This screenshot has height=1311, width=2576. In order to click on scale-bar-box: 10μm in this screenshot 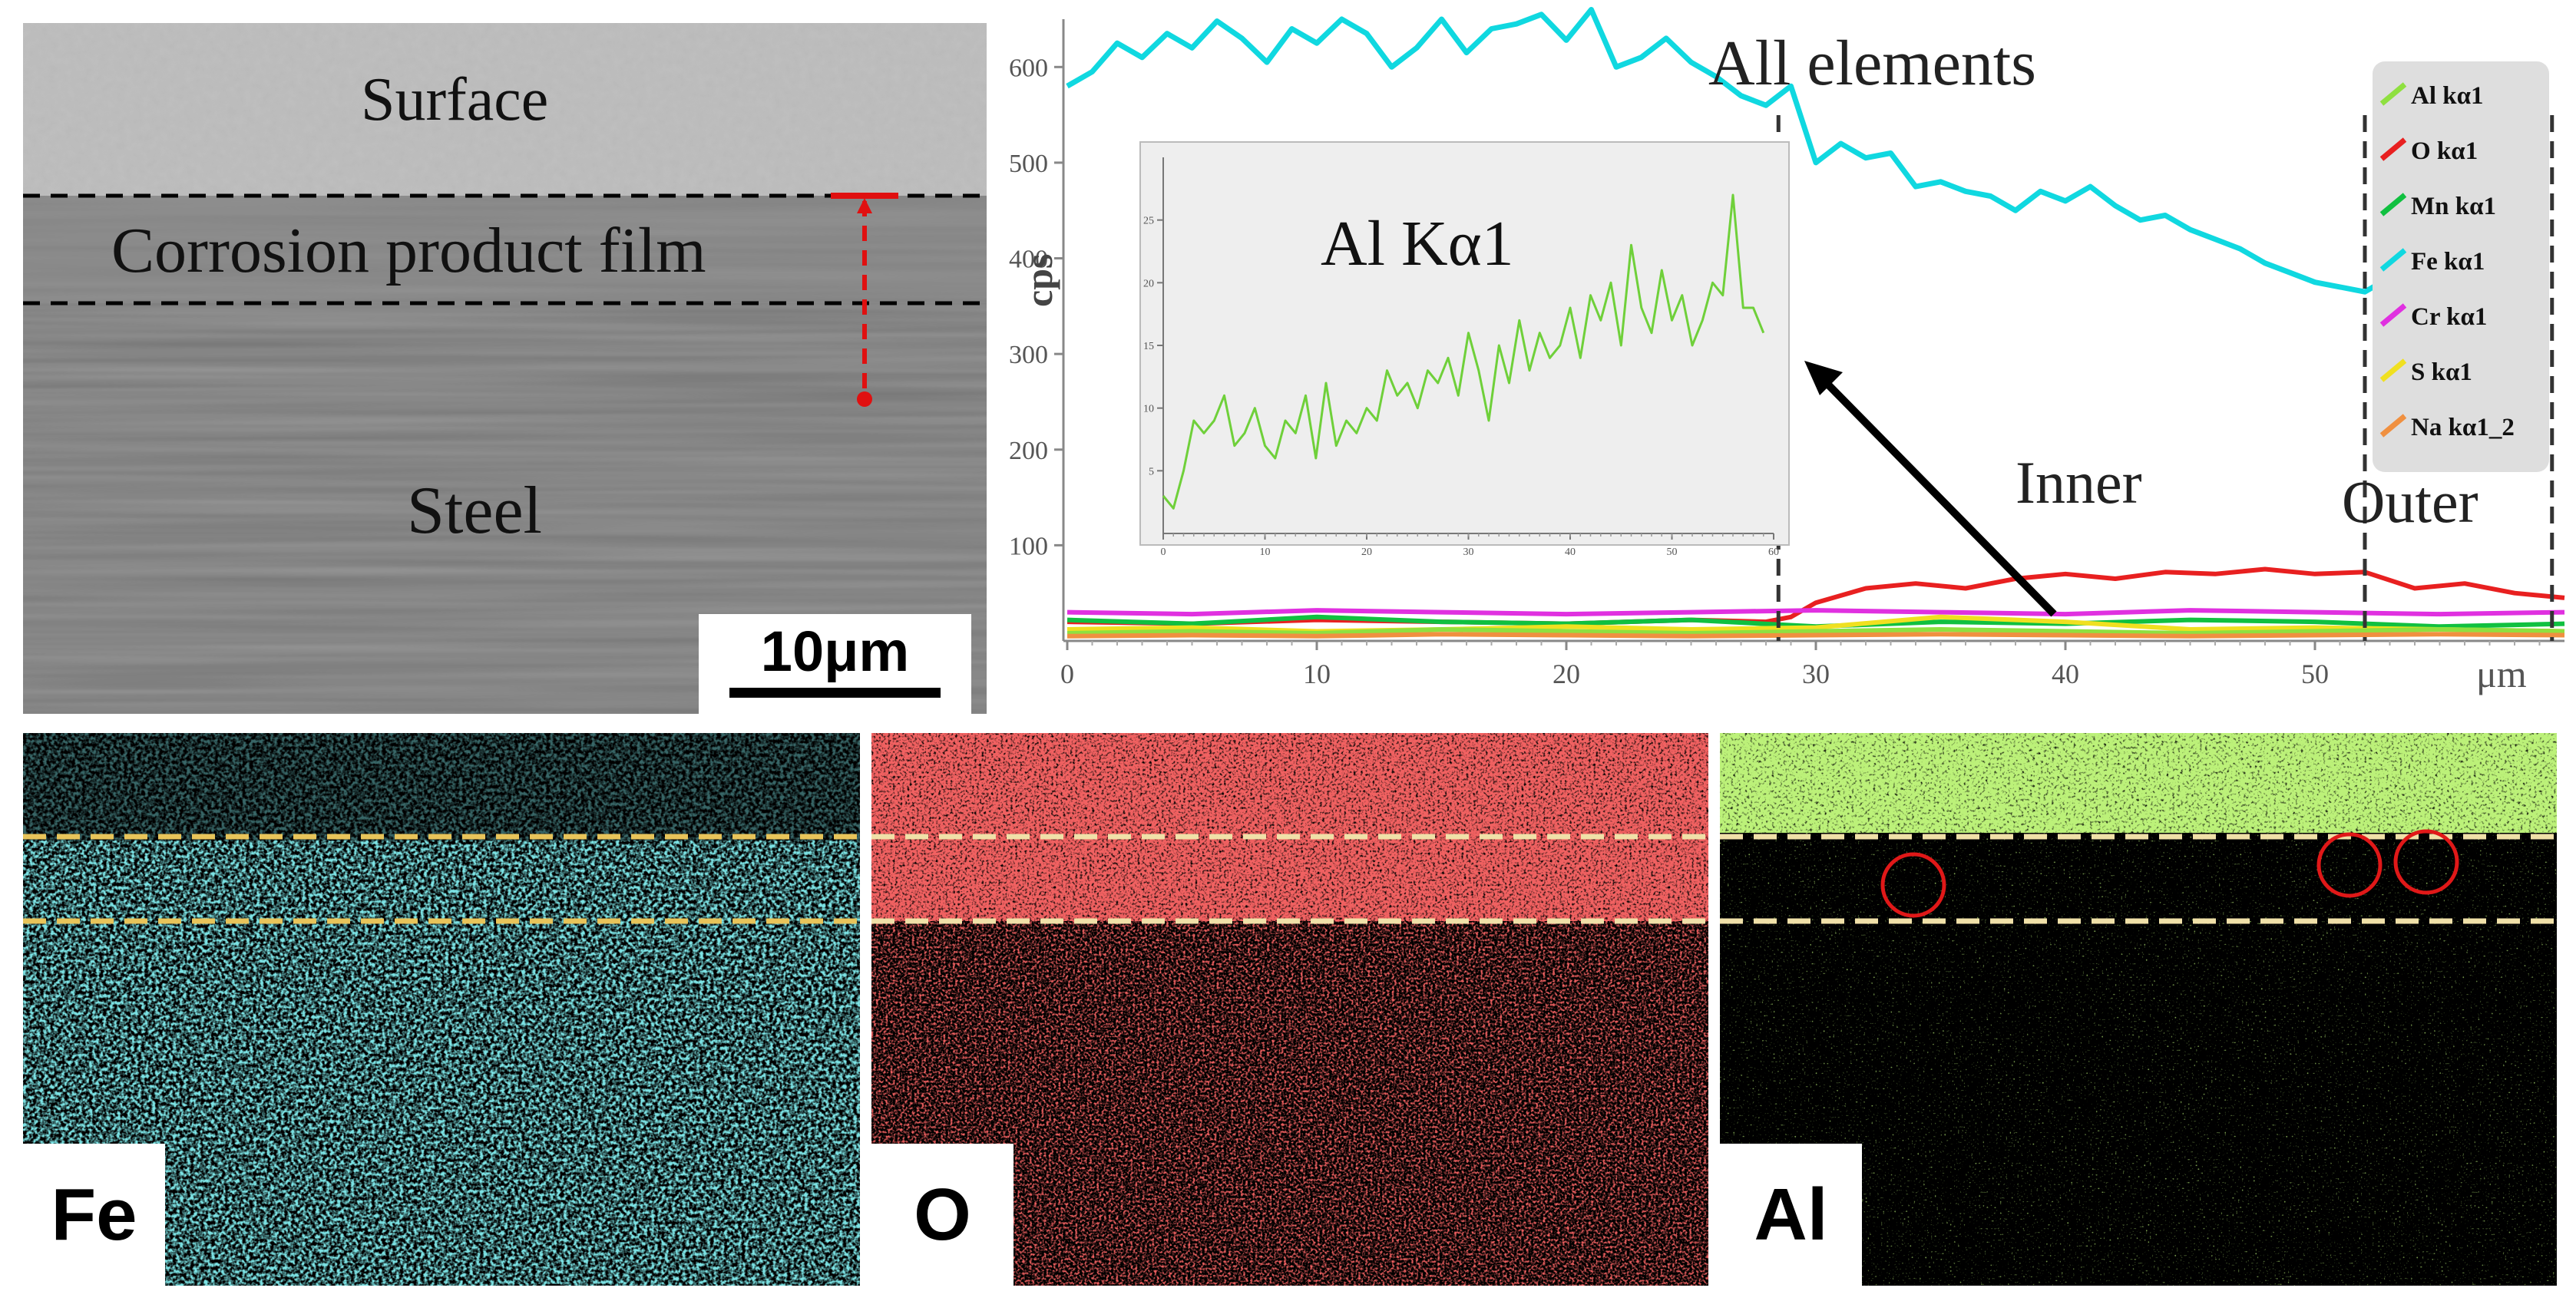, I will do `click(835, 664)`.